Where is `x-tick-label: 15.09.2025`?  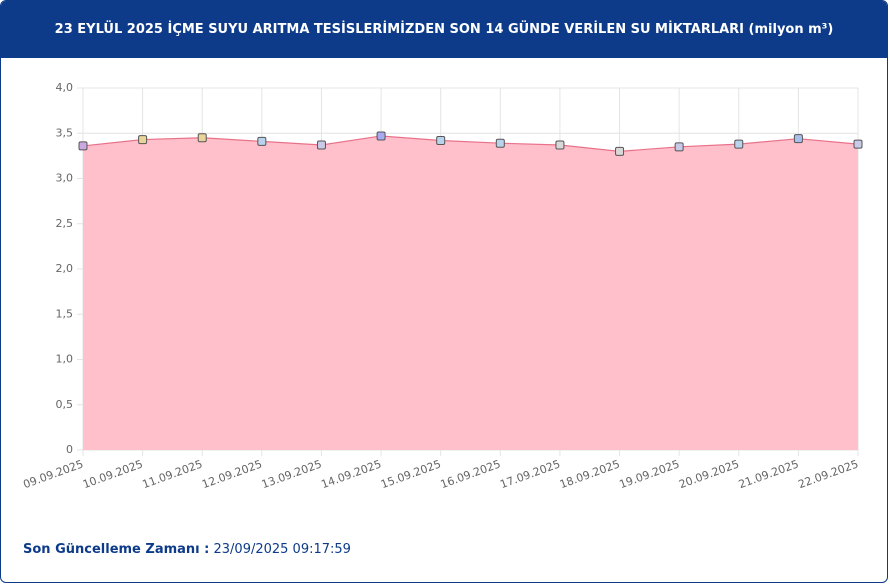 x-tick-label: 15.09.2025 is located at coordinates (411, 474).